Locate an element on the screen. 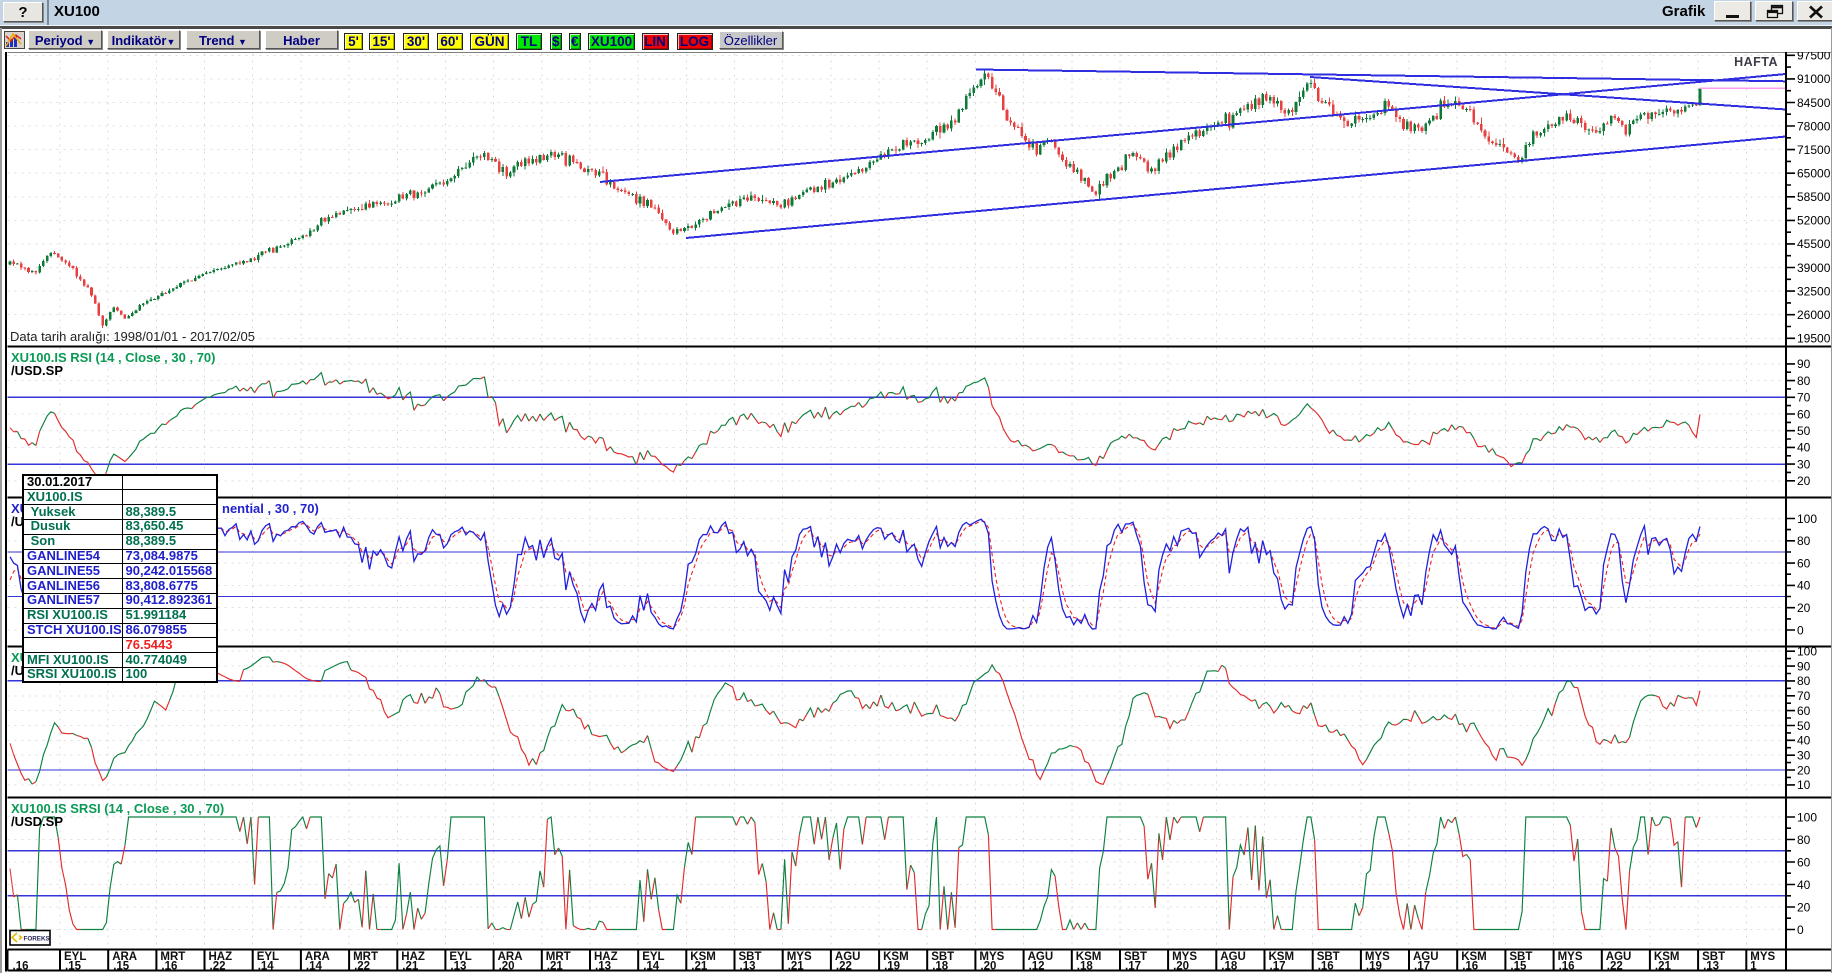  svg-text: FOREKS is located at coordinates (37, 939).